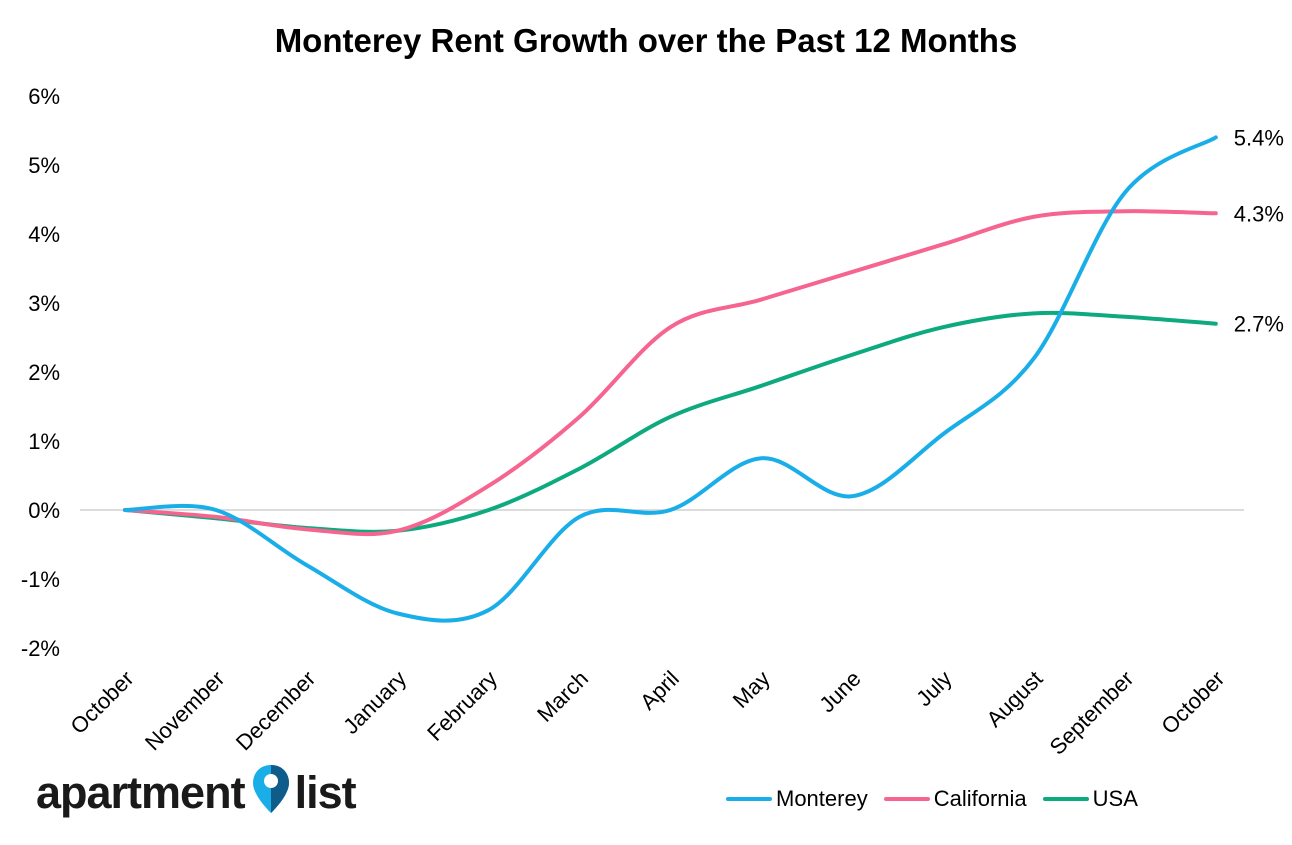 The width and height of the screenshot is (1292, 845). Describe the element at coordinates (184, 710) in the screenshot. I see `x-tick-label: November` at that location.